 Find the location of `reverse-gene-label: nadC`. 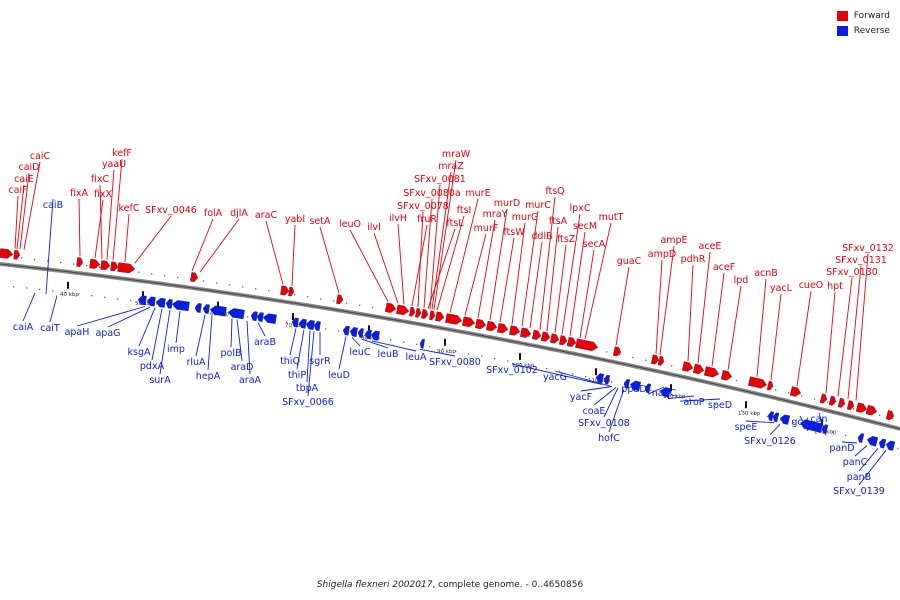

reverse-gene-label: nadC is located at coordinates (664, 393).